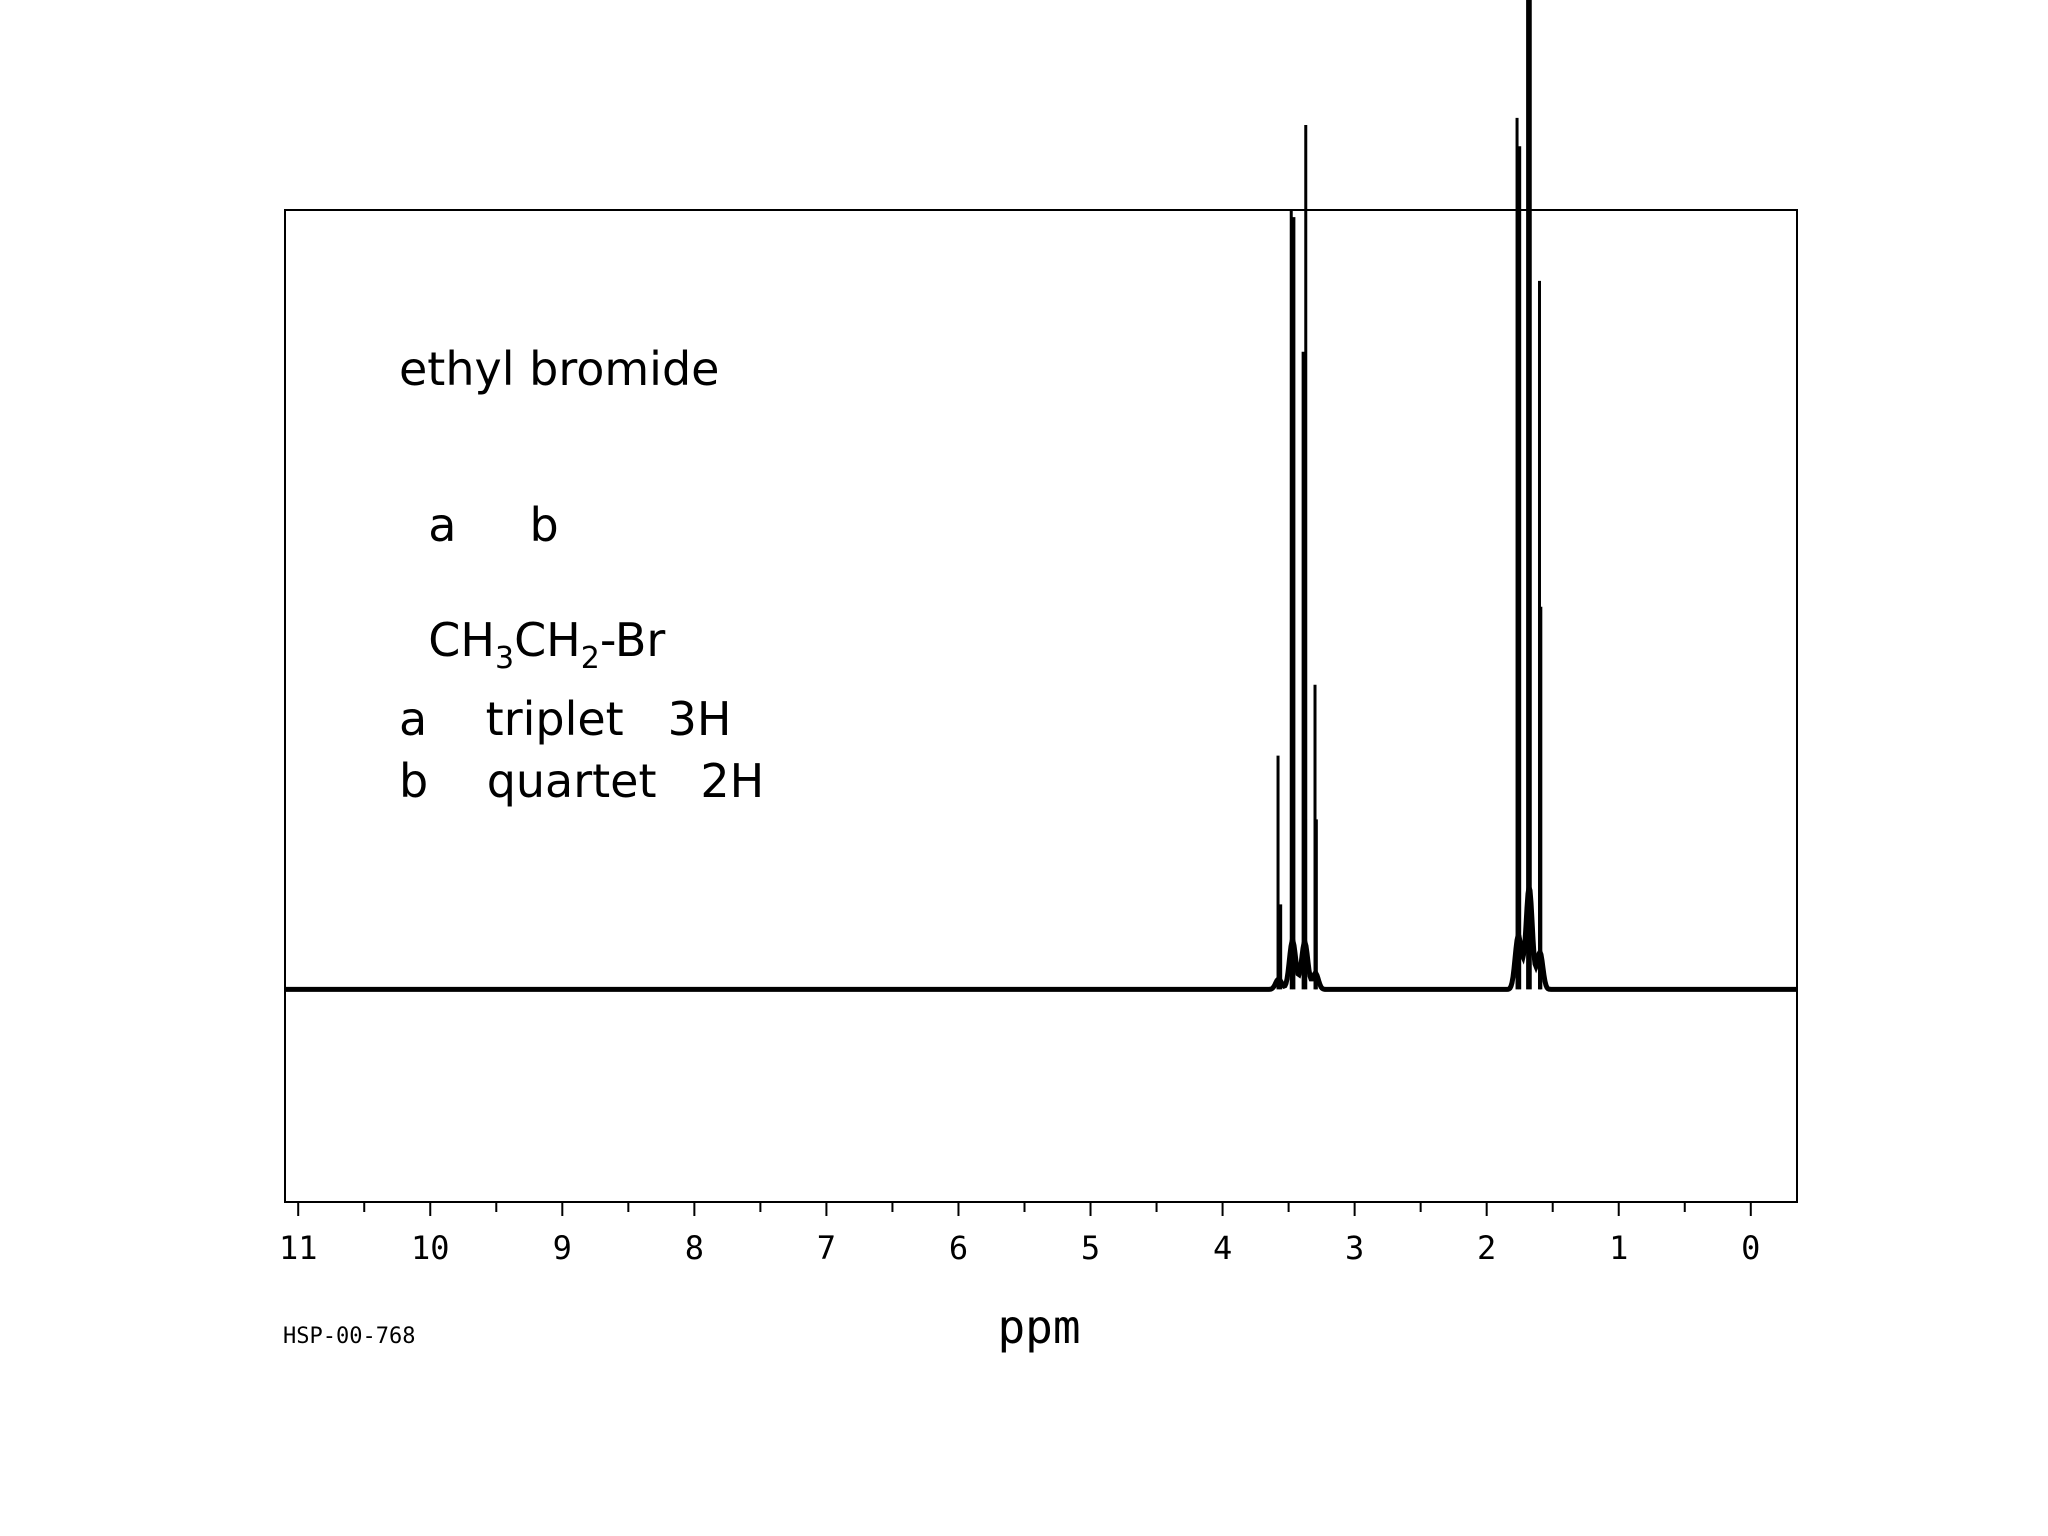 The image size is (2048, 1536). I want to click on formula-sub-2: 2, so click(590, 658).